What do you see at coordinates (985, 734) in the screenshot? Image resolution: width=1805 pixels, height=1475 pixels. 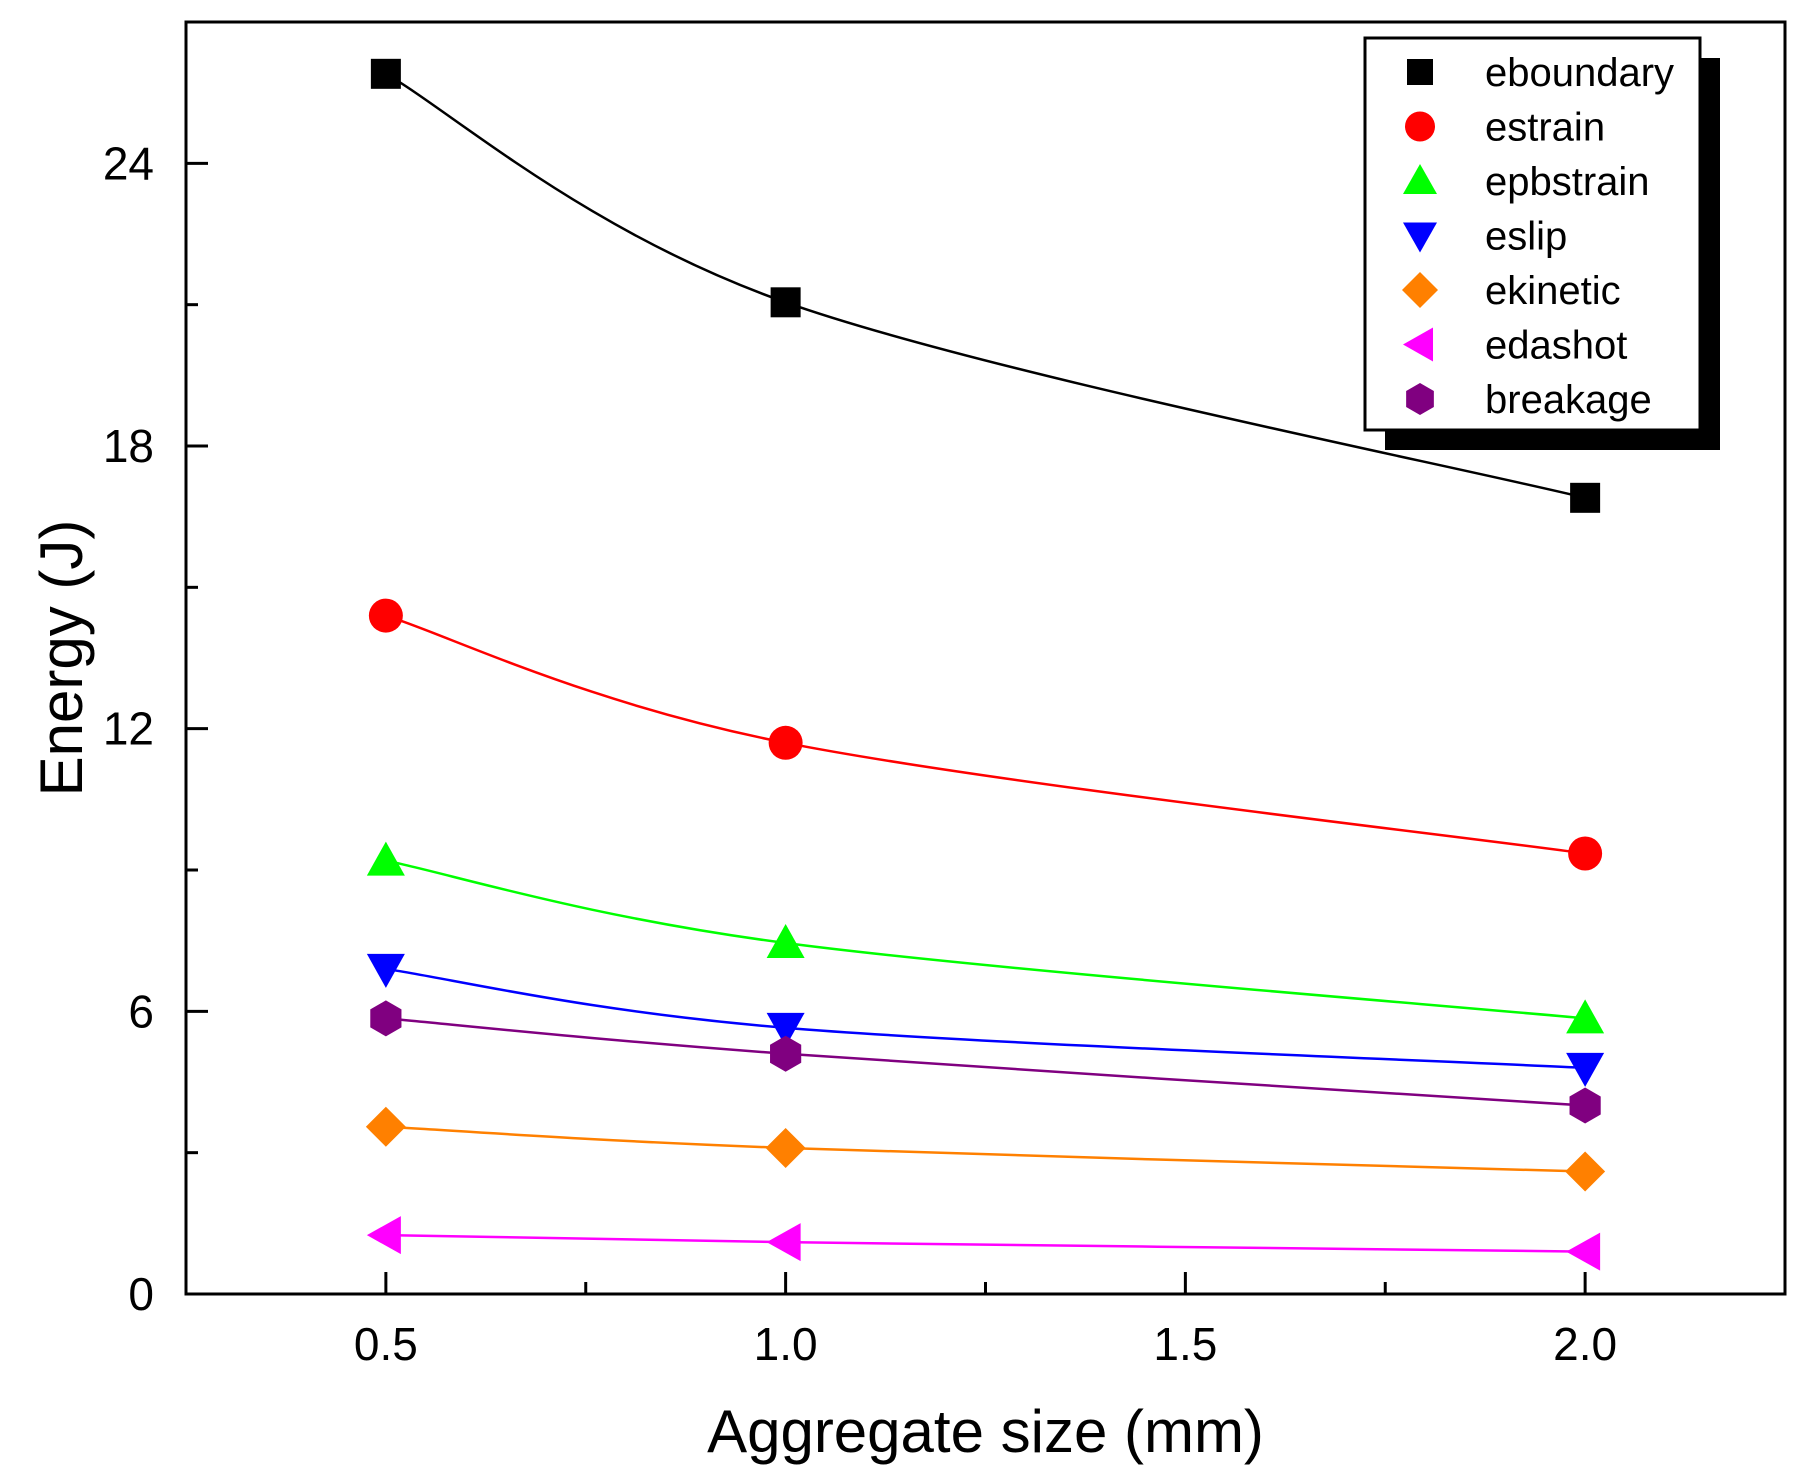 I see `series-line-estrain` at bounding box center [985, 734].